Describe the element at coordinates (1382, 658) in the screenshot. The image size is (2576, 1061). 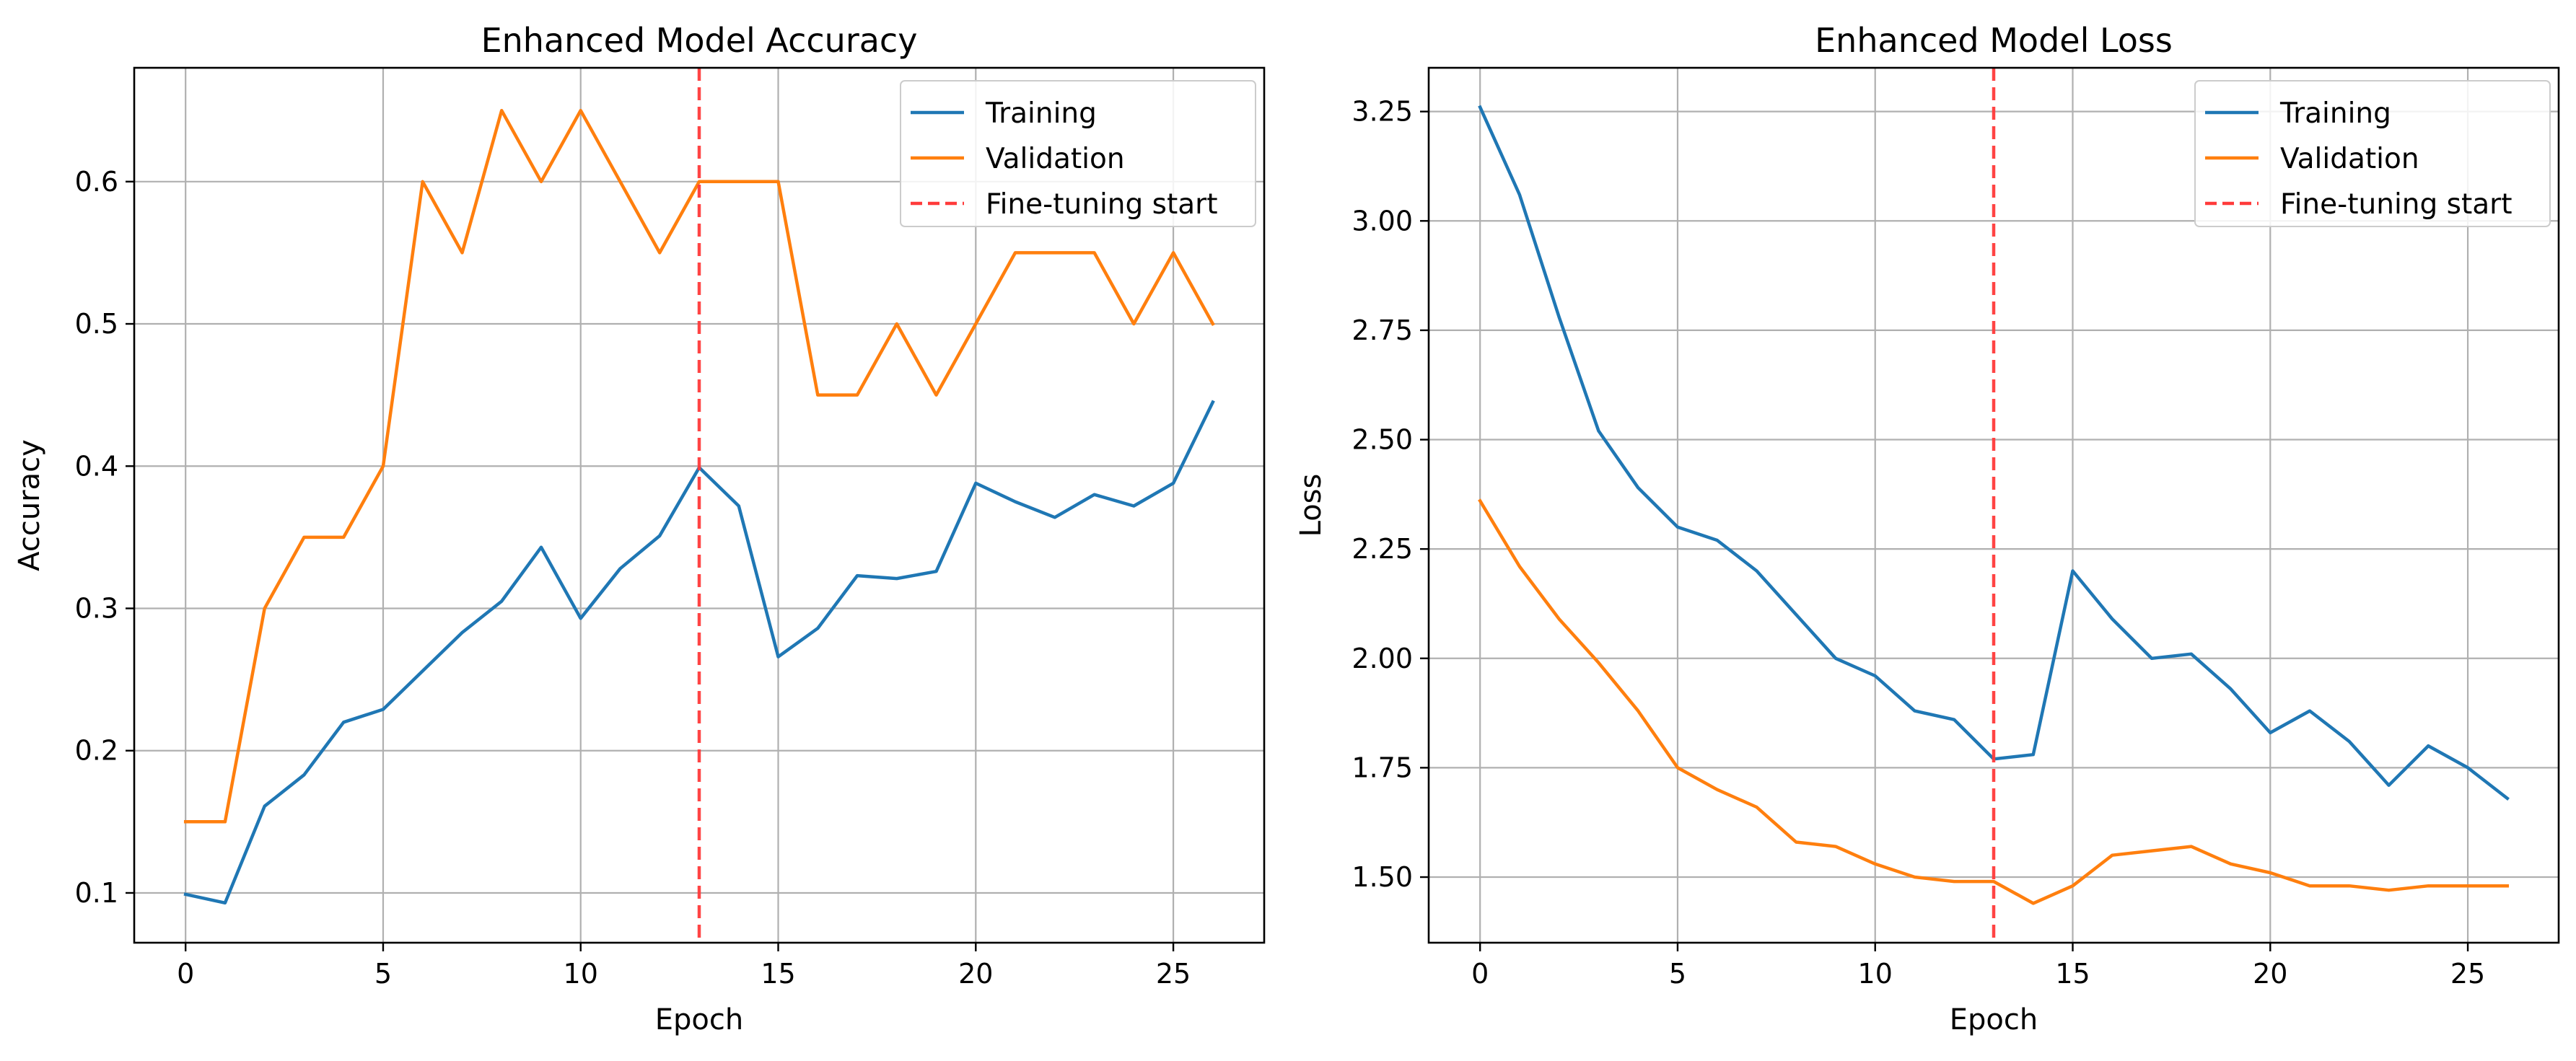
I see `y-tick-label: 2.00` at that location.